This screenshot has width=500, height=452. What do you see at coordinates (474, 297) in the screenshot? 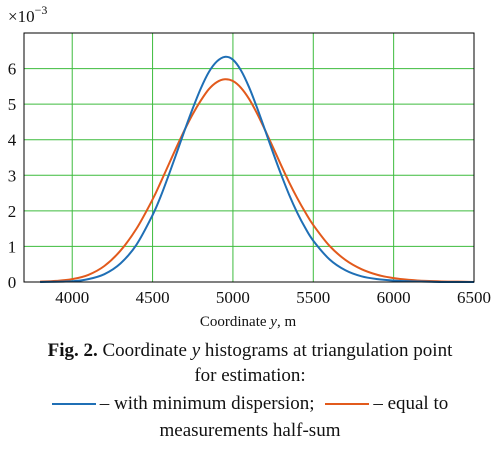
I see `x-tick-label: 6500` at bounding box center [474, 297].